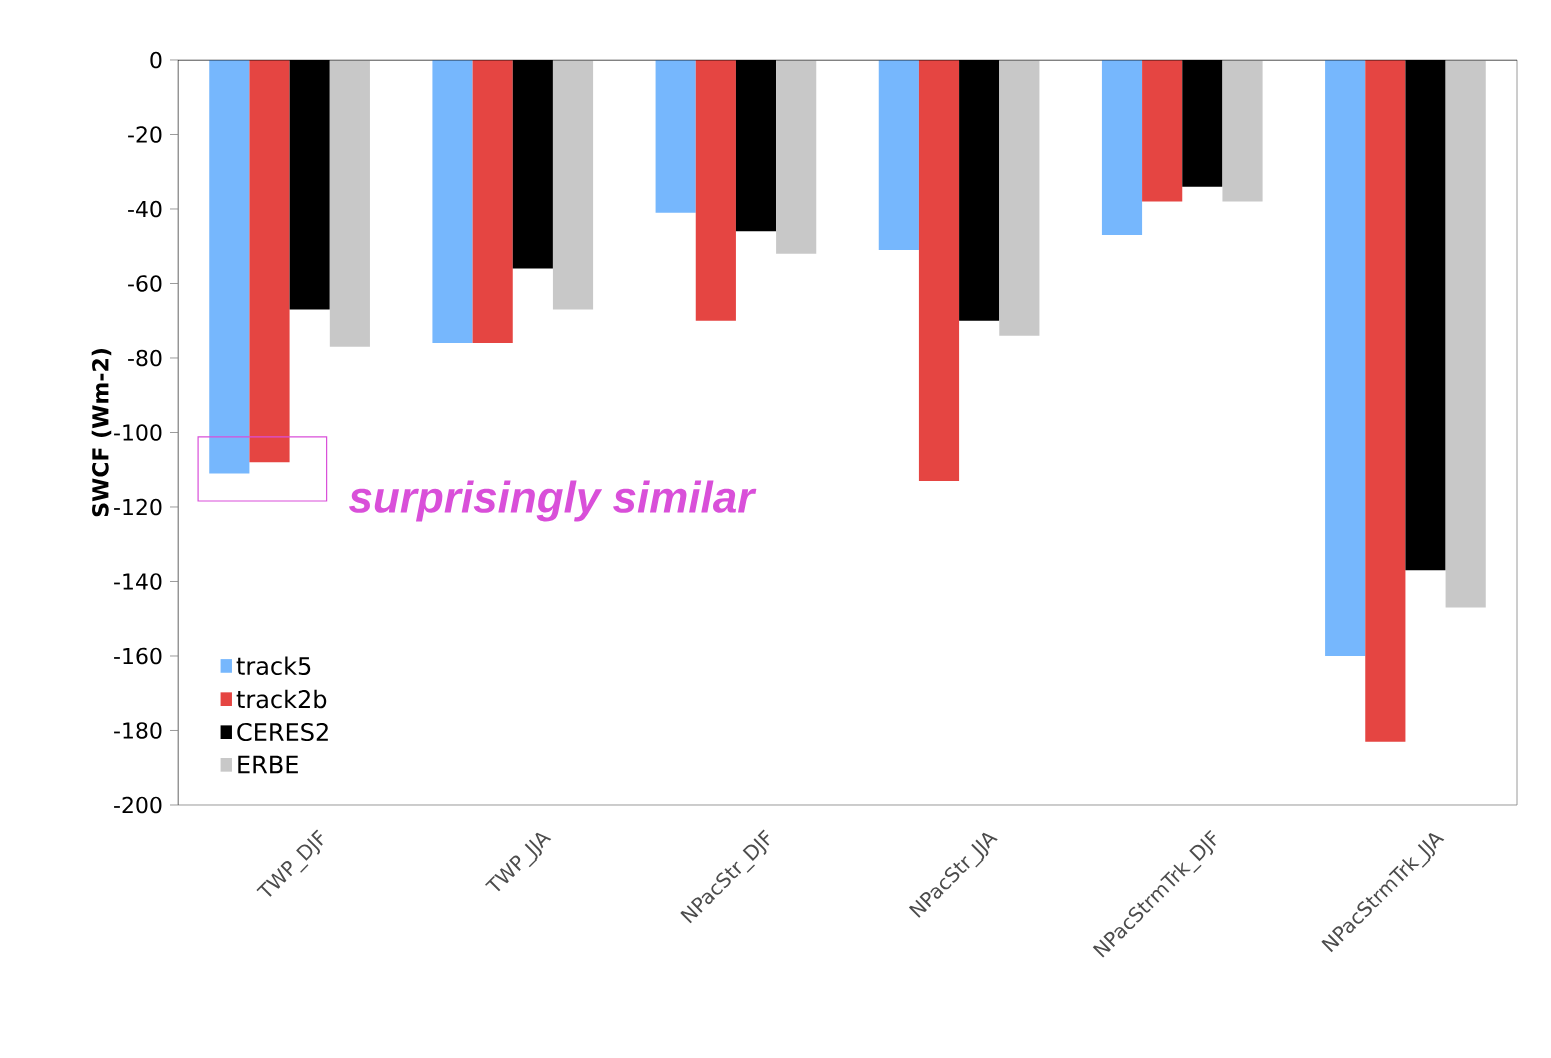  I want to click on y-tick-label: -60, so click(145, 283).